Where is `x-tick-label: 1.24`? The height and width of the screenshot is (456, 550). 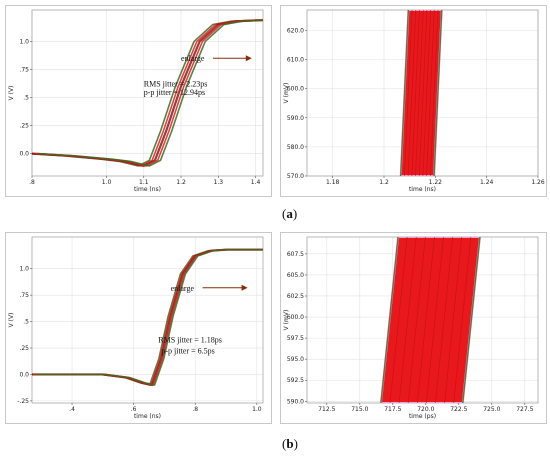 x-tick-label: 1.24 is located at coordinates (487, 182).